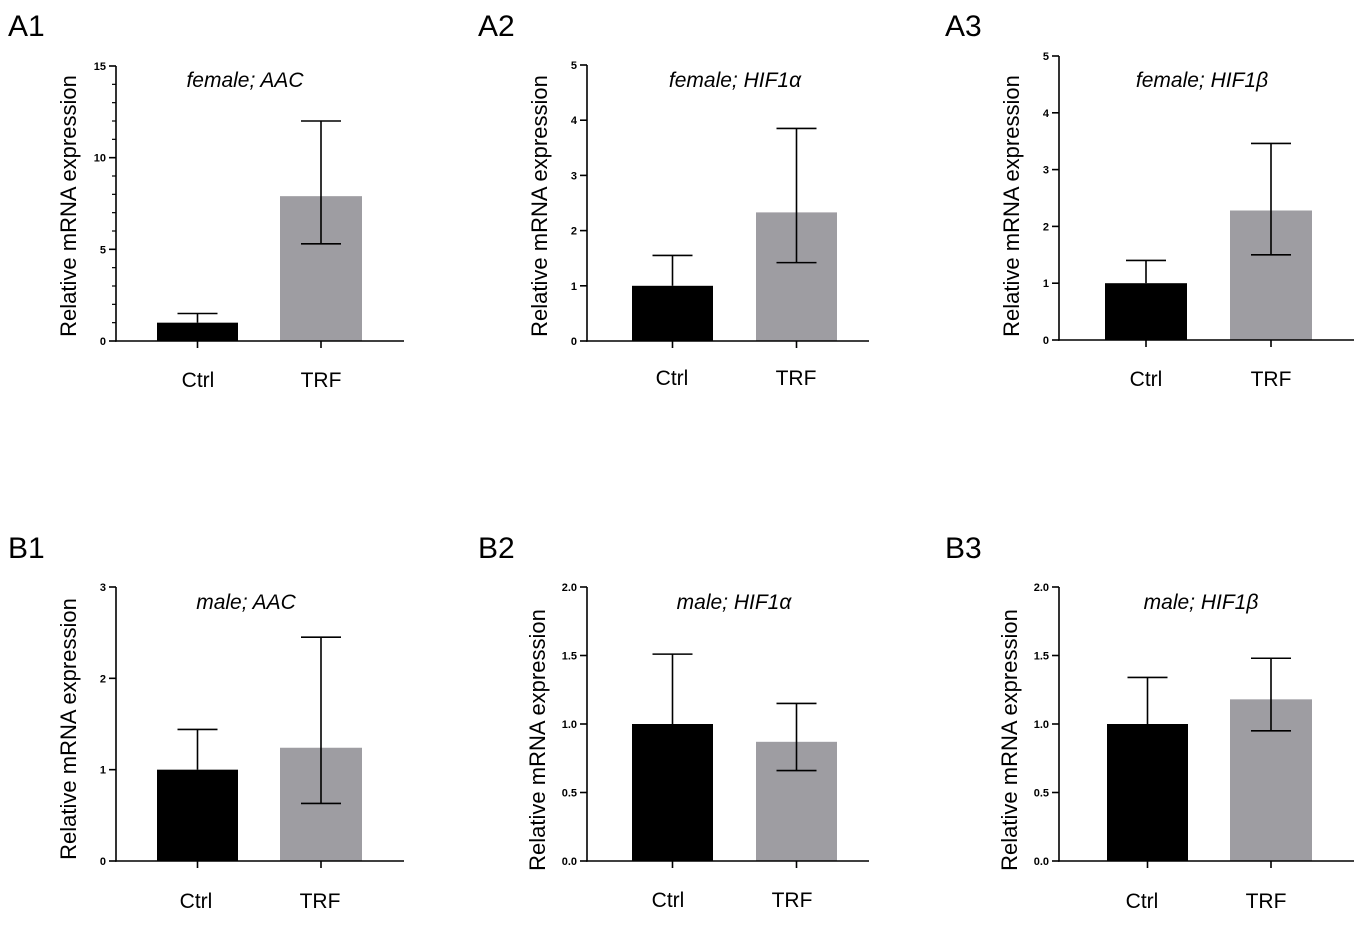 This screenshot has width=1359, height=929. Describe the element at coordinates (735, 602) in the screenshot. I see `chart-title: male; HIF1α` at that location.